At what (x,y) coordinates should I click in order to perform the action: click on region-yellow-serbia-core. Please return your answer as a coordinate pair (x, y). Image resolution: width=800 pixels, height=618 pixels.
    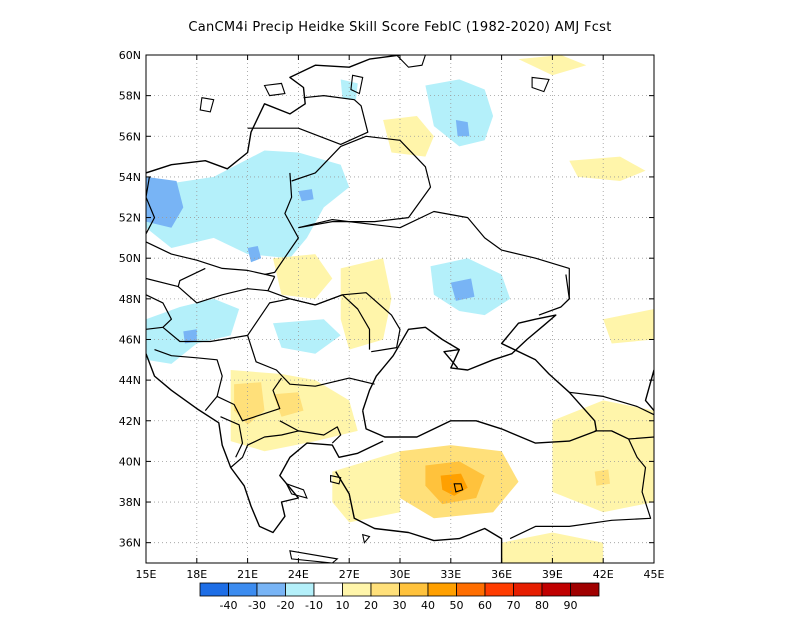
    Looking at the image, I should click on (249, 403).